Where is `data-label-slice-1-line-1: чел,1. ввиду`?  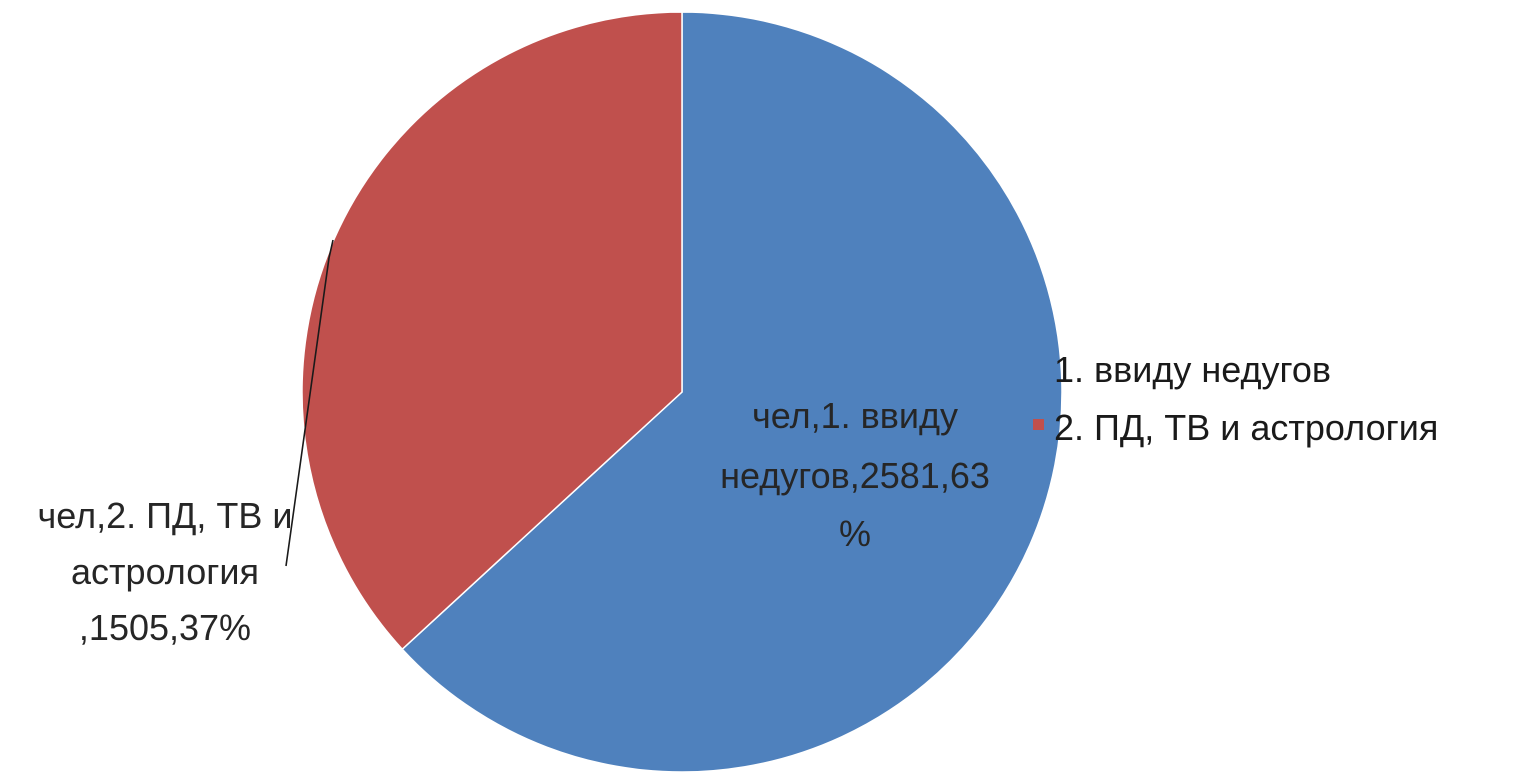
data-label-slice-1-line-1: чел,1. ввиду is located at coordinates (855, 415).